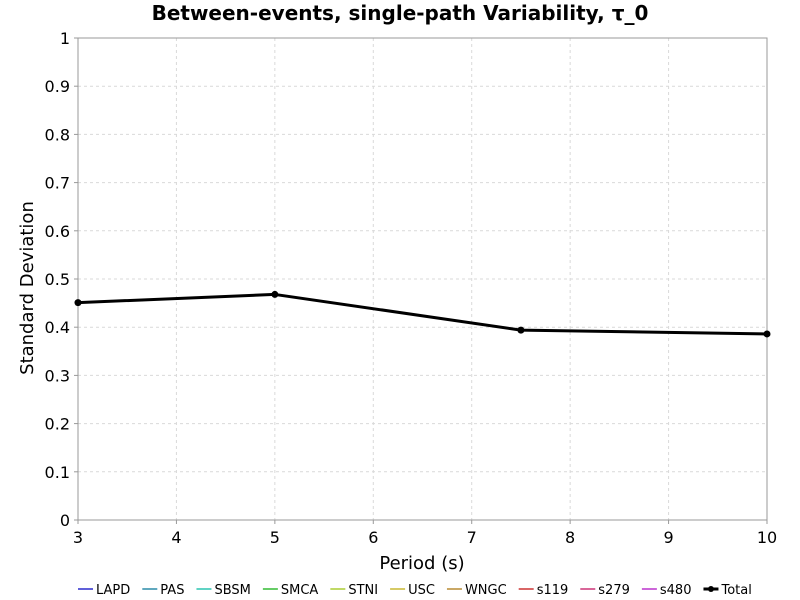 The width and height of the screenshot is (800, 600). What do you see at coordinates (767, 537) in the screenshot?
I see `x-tick-label: 10` at bounding box center [767, 537].